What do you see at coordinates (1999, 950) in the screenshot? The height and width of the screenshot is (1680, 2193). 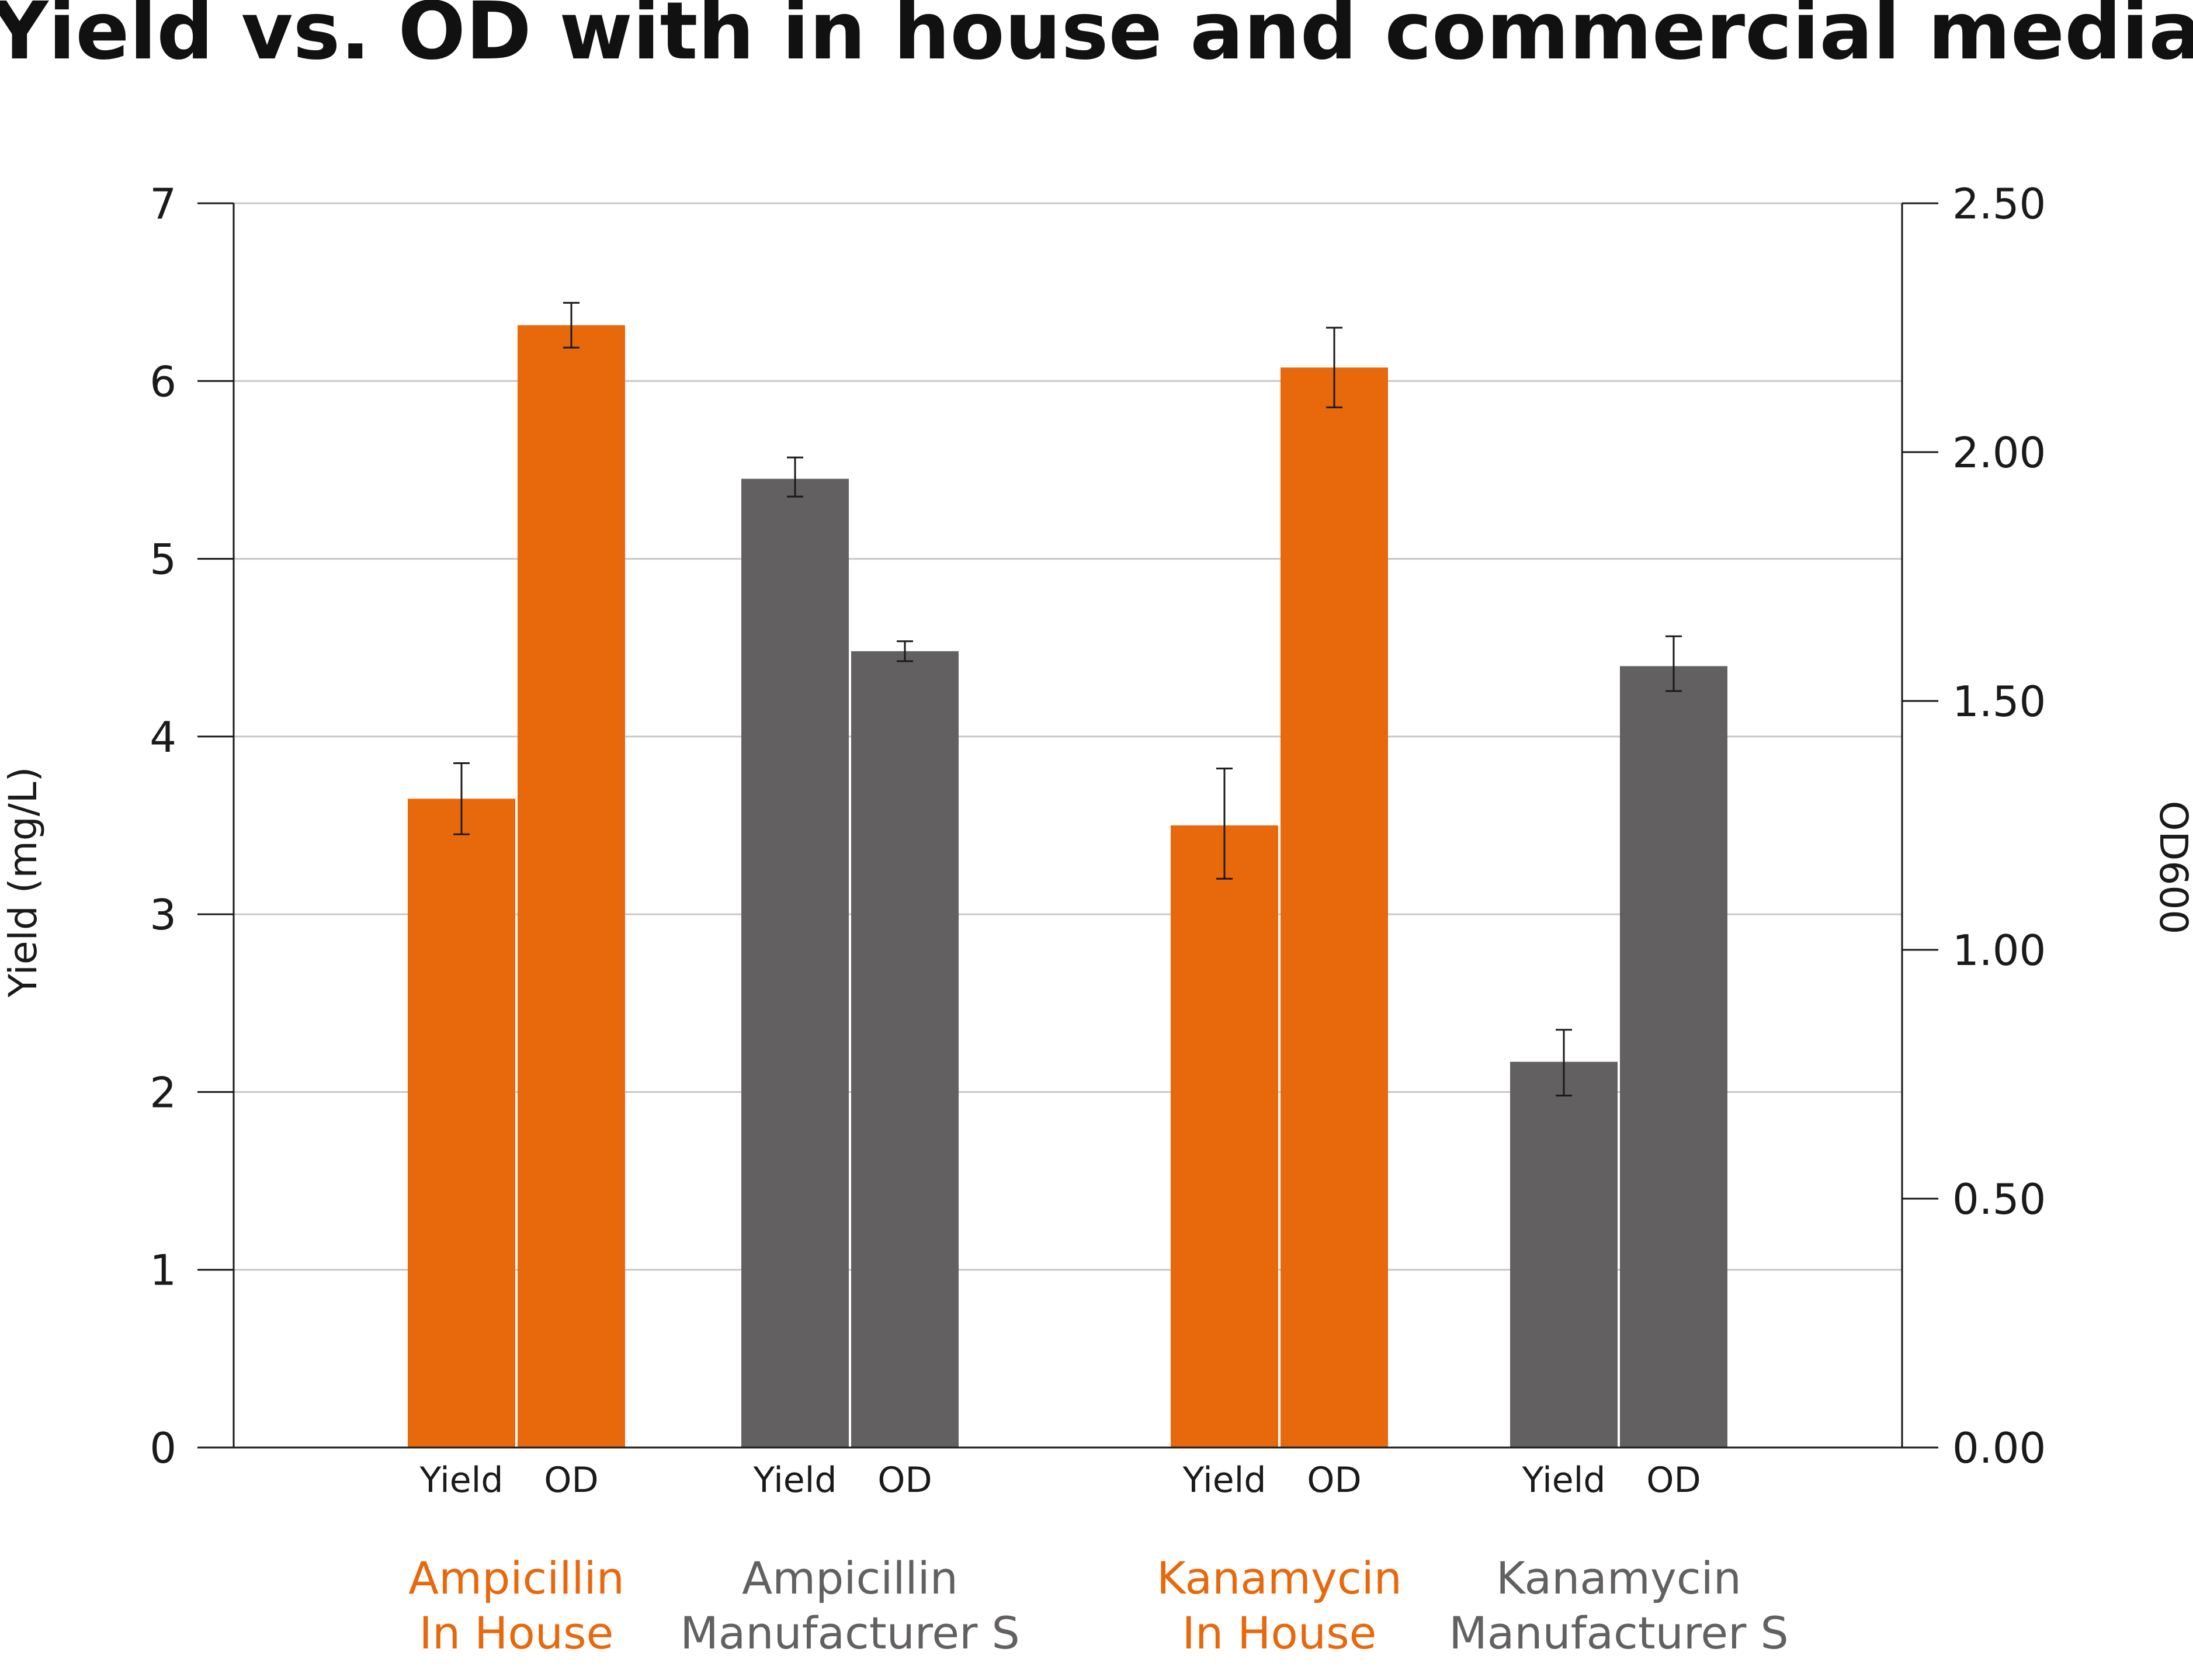 I see `y-right-tick-label: 1.00` at bounding box center [1999, 950].